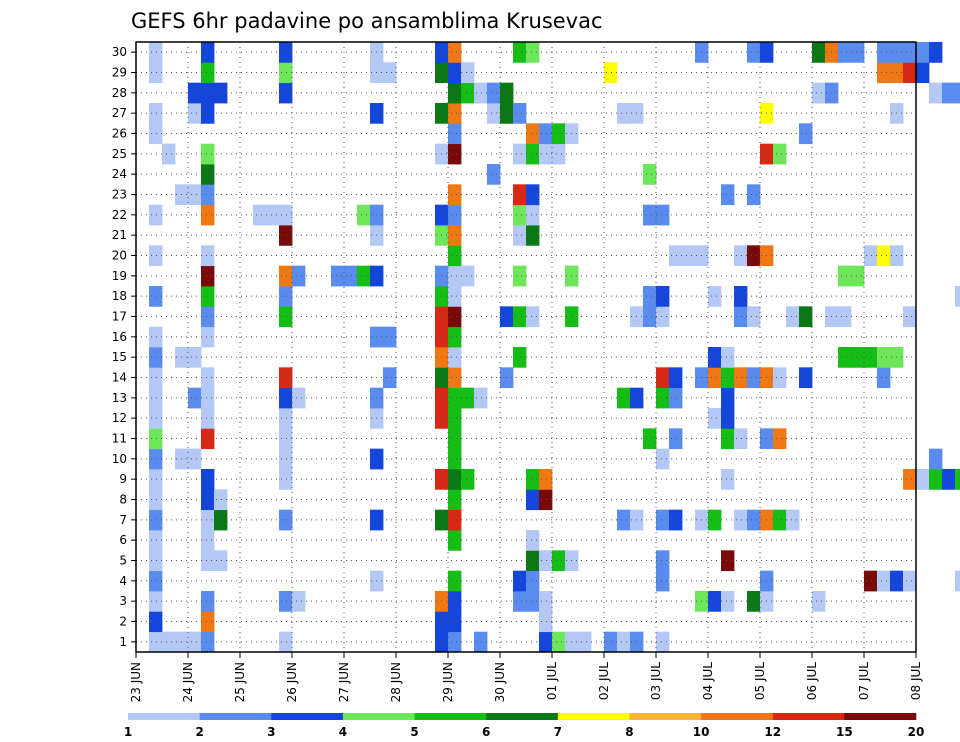  Describe the element at coordinates (123, 500) in the screenshot. I see `y-tick-label: 8` at that location.